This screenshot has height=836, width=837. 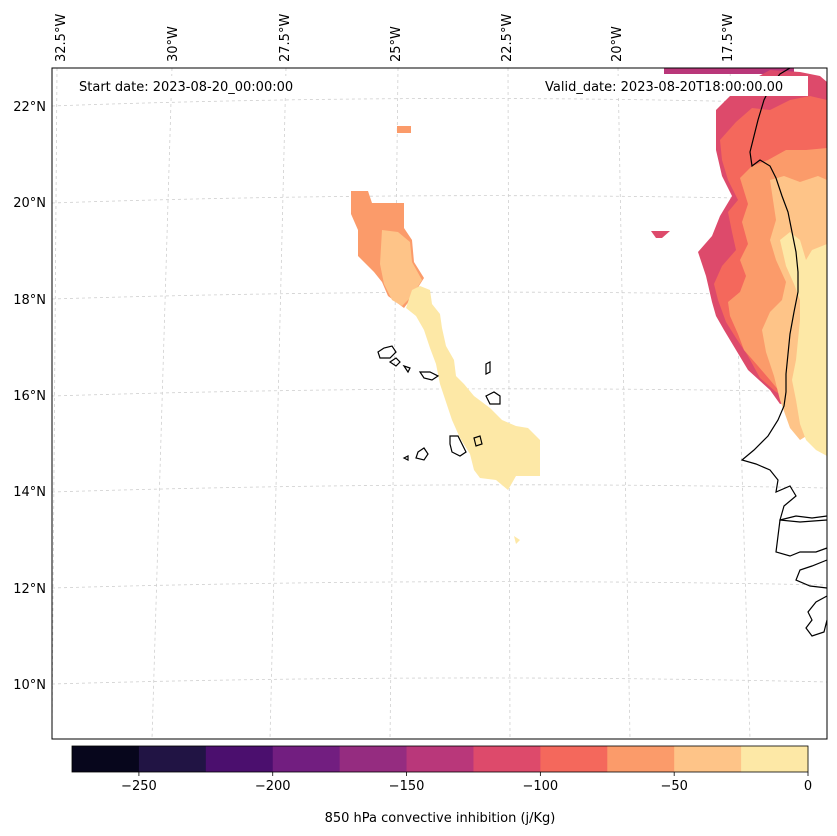 What do you see at coordinates (404, 129) in the screenshot?
I see `cin-patch-small` at bounding box center [404, 129].